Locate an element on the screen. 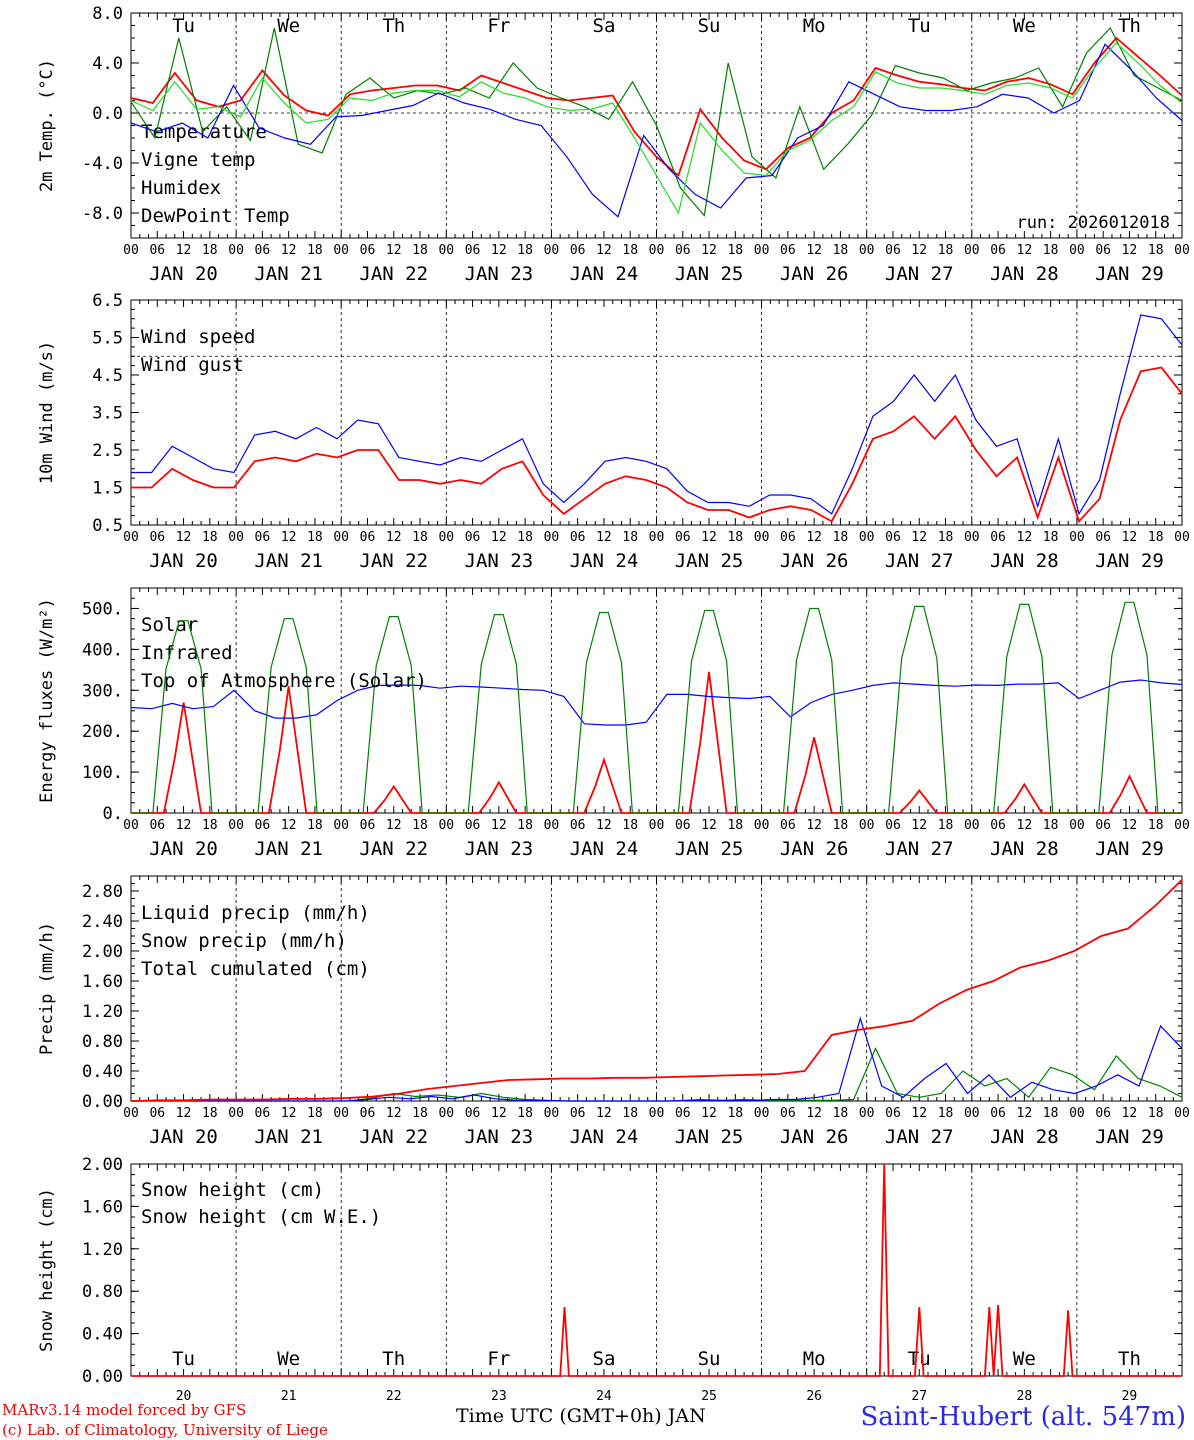 Image resolution: width=1194 pixels, height=1440 pixels. y-axis-label: 10m Wind (m/s) is located at coordinates (47, 412).